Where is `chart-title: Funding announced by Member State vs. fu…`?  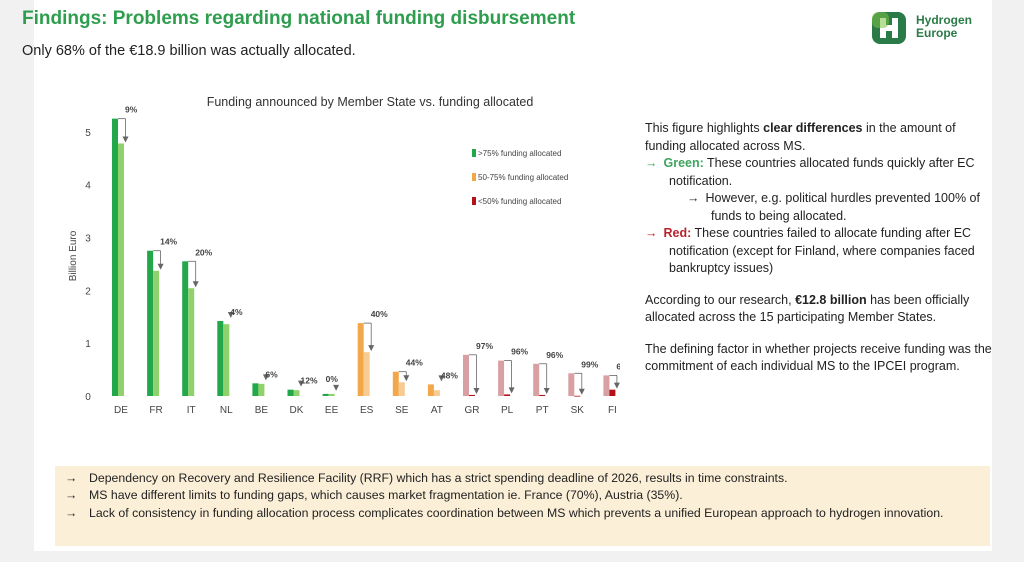
chart-title: Funding announced by Member State vs. fu… is located at coordinates (370, 102).